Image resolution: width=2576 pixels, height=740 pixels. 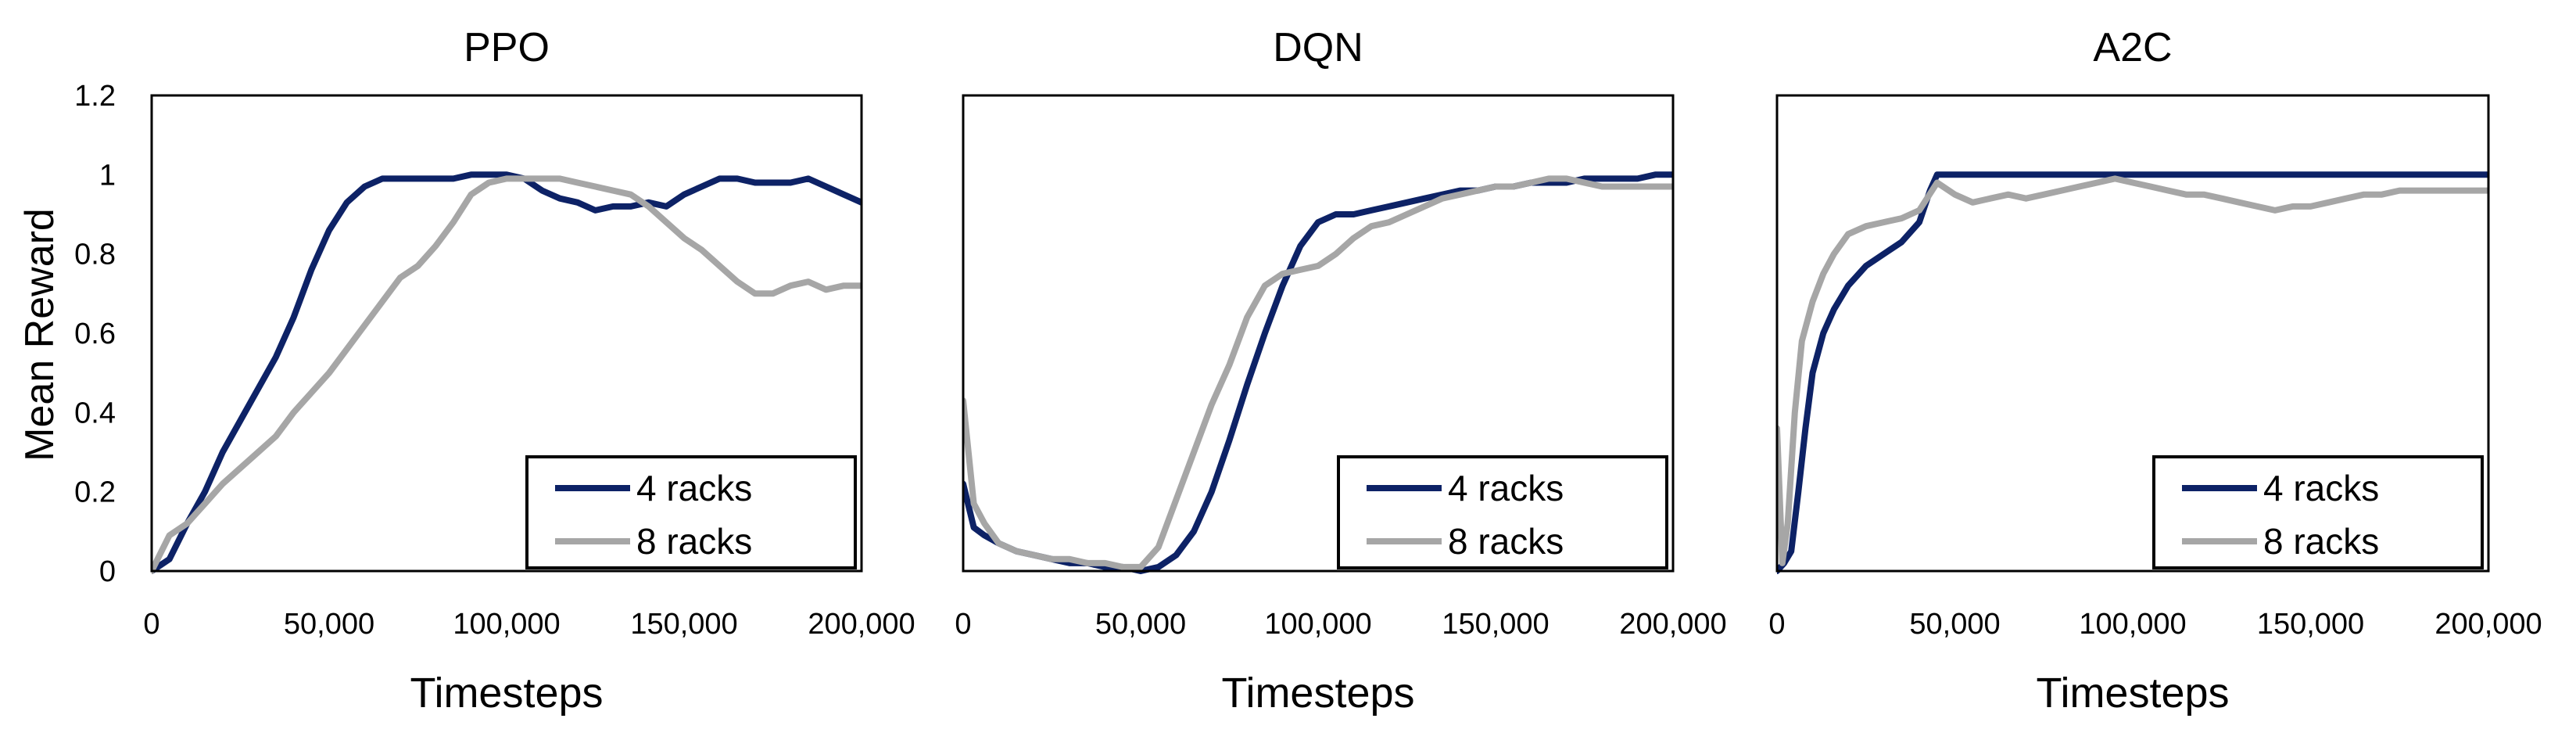 What do you see at coordinates (507, 47) in the screenshot?
I see `chart-title: PPO` at bounding box center [507, 47].